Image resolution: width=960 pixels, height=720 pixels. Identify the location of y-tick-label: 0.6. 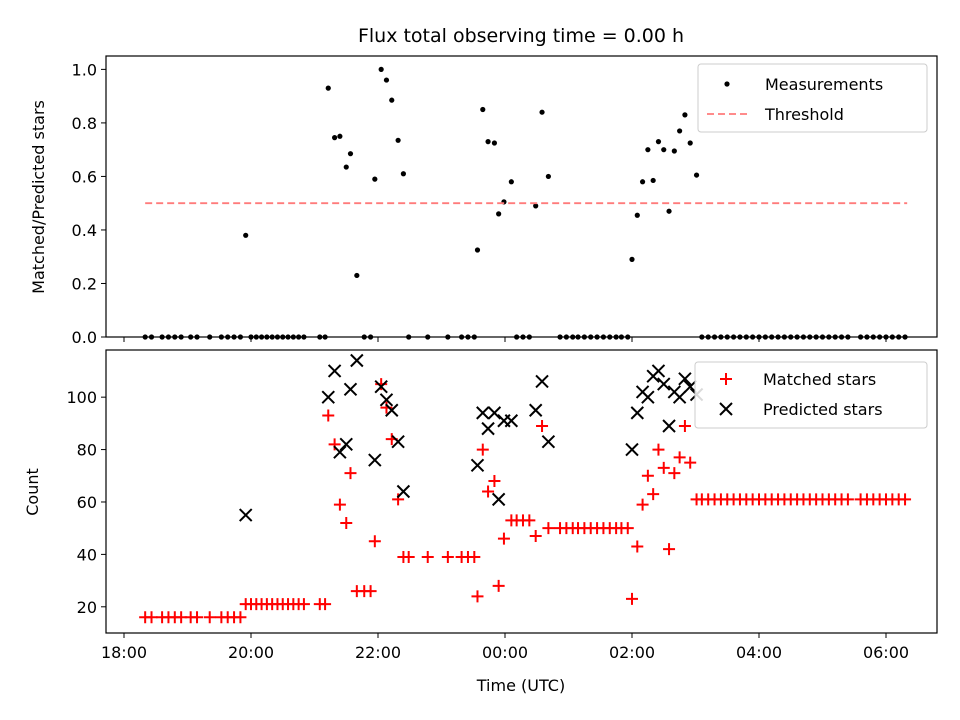
(84, 176).